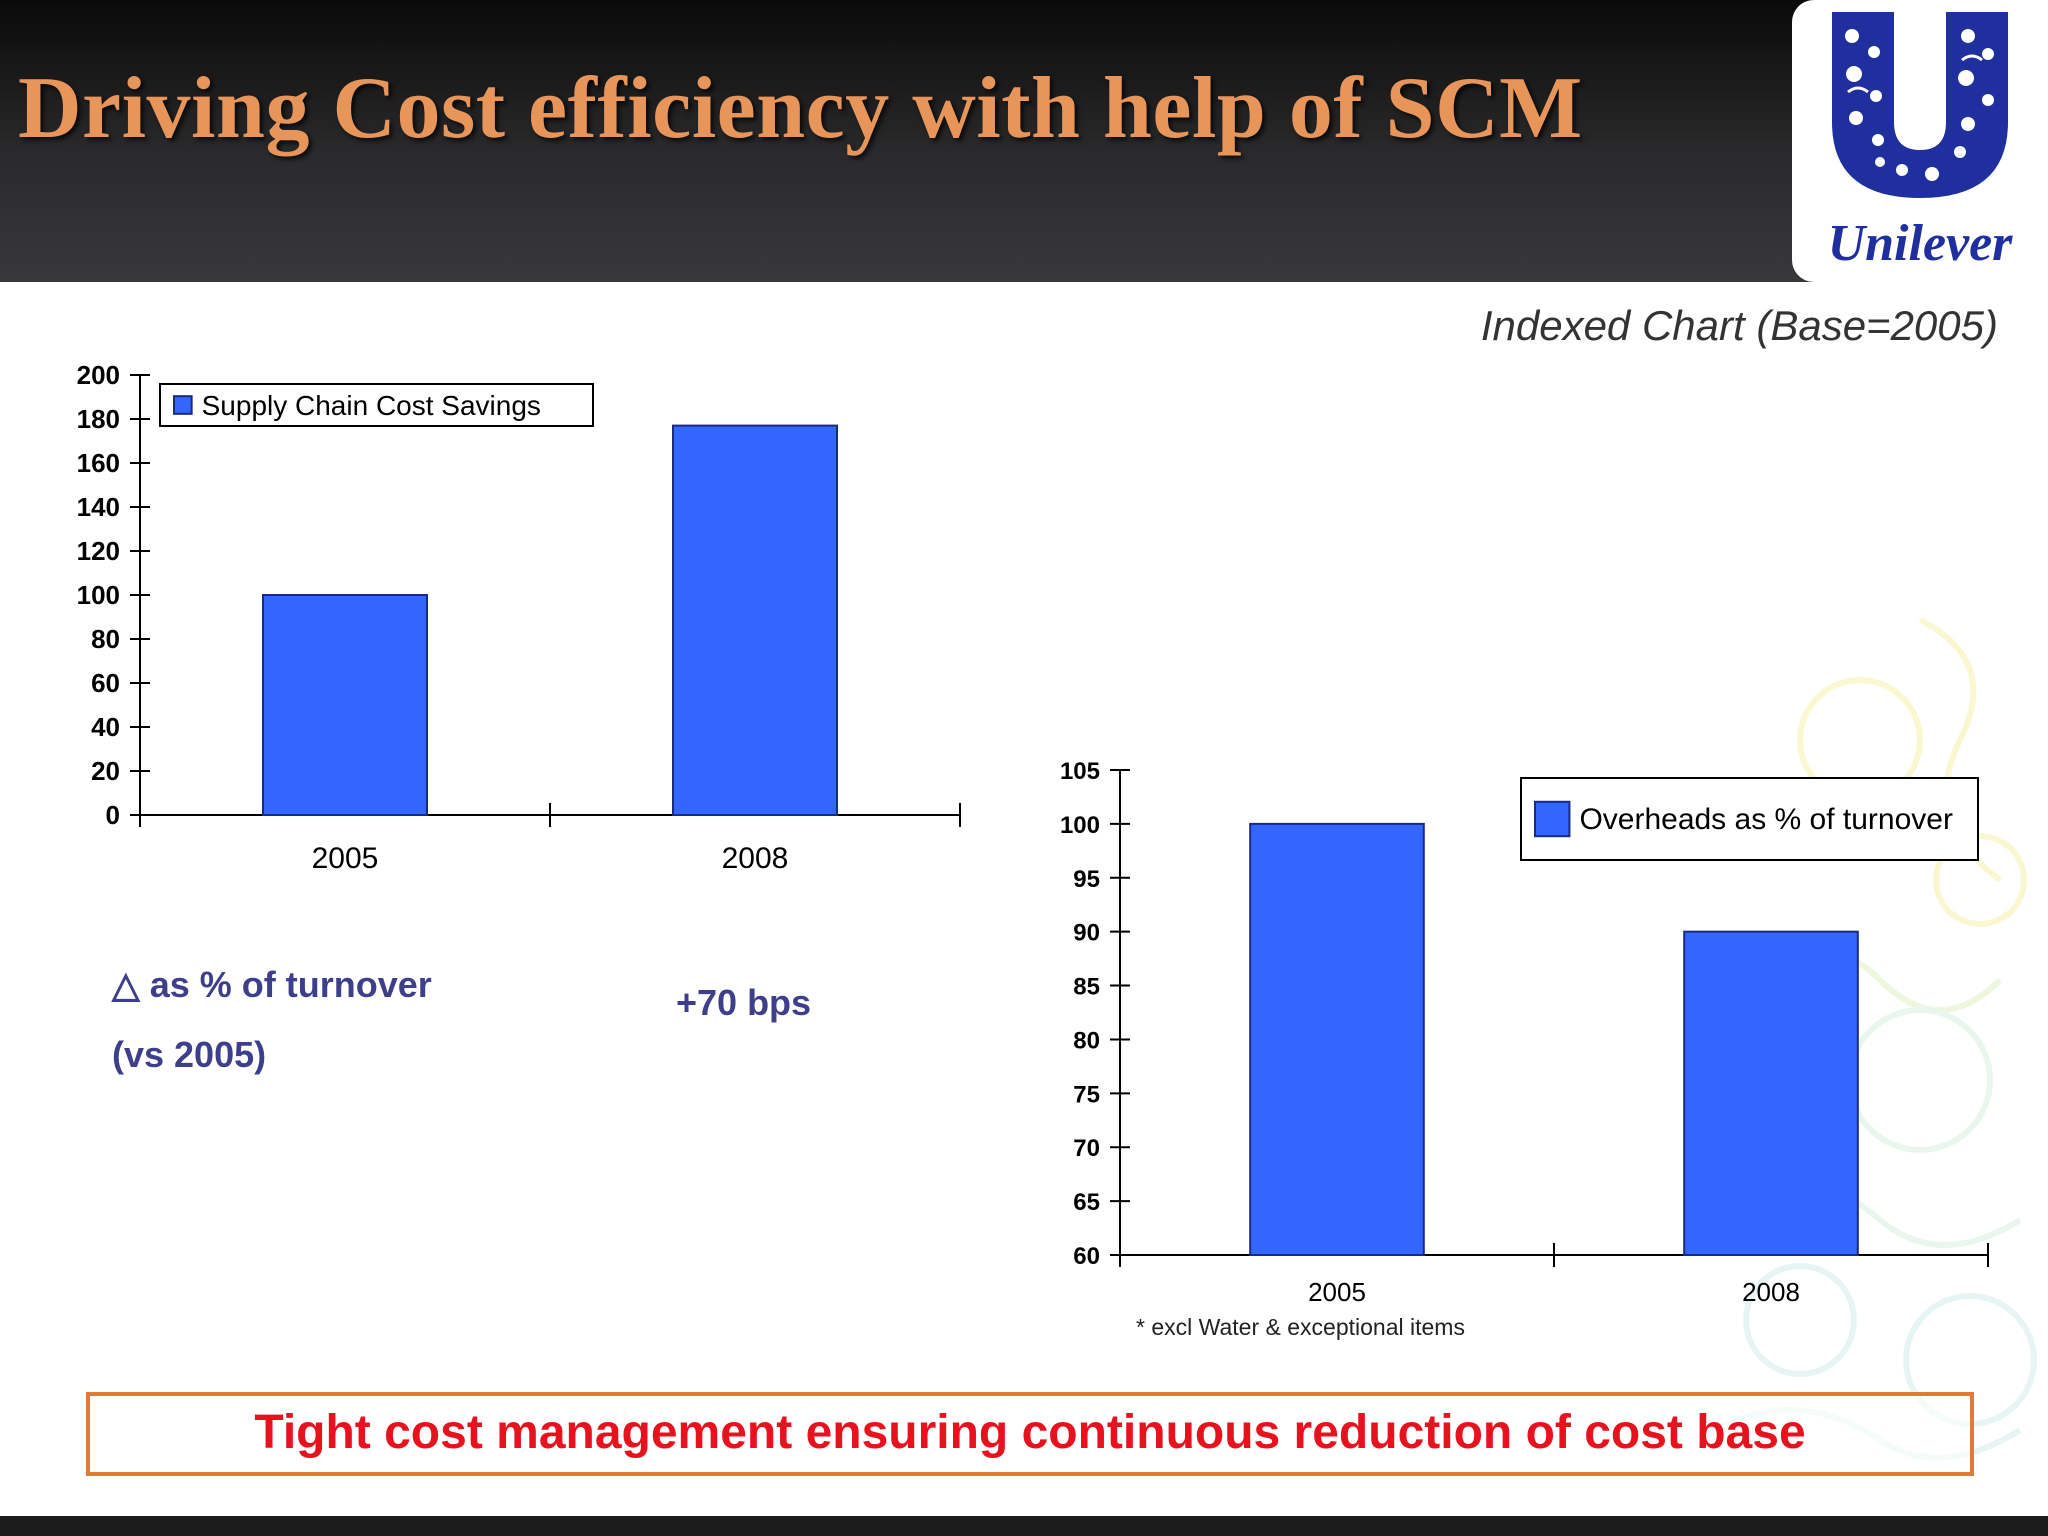 The width and height of the screenshot is (2048, 1536). I want to click on y-tick-label: 180, so click(98, 419).